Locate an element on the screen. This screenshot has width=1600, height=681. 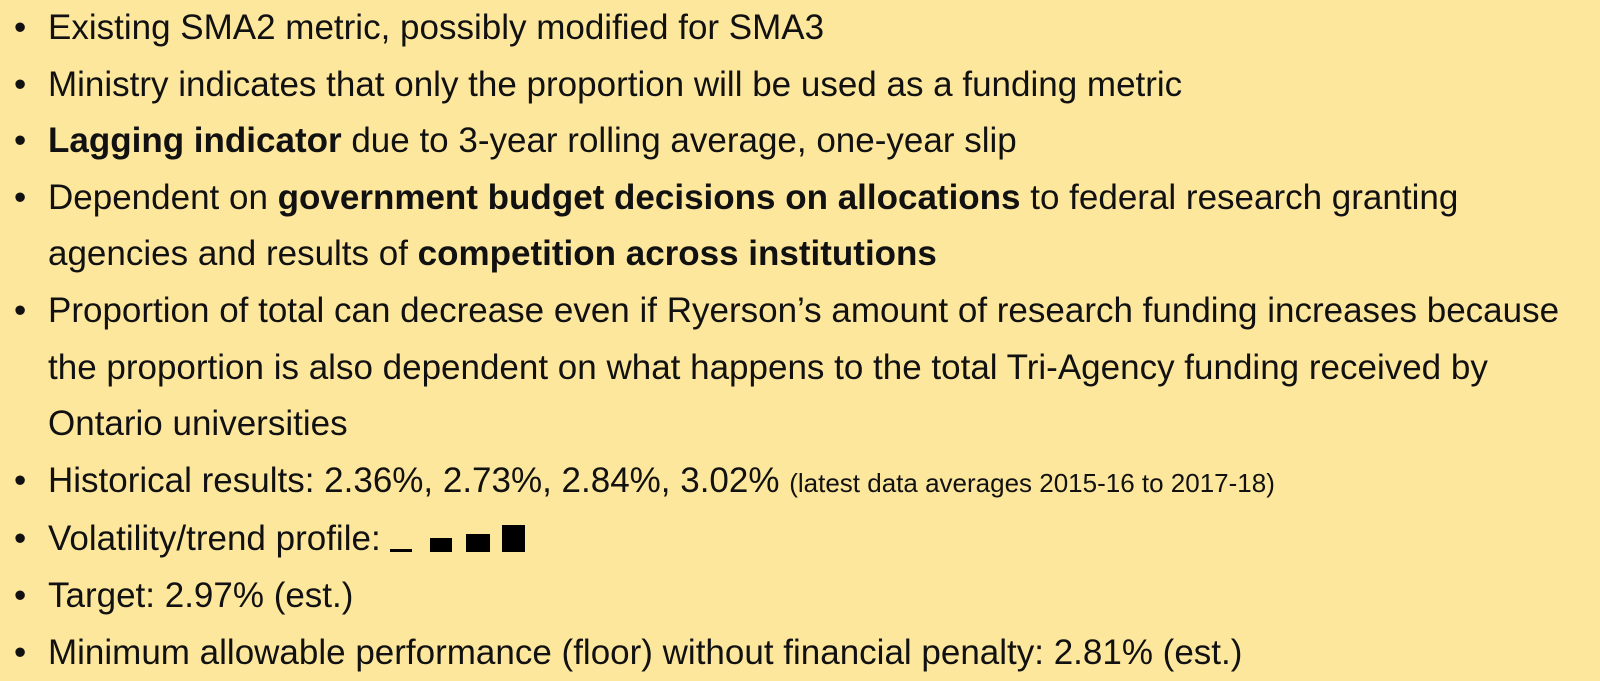
bullet: Volatility/trend profile: is located at coordinates (796, 539).